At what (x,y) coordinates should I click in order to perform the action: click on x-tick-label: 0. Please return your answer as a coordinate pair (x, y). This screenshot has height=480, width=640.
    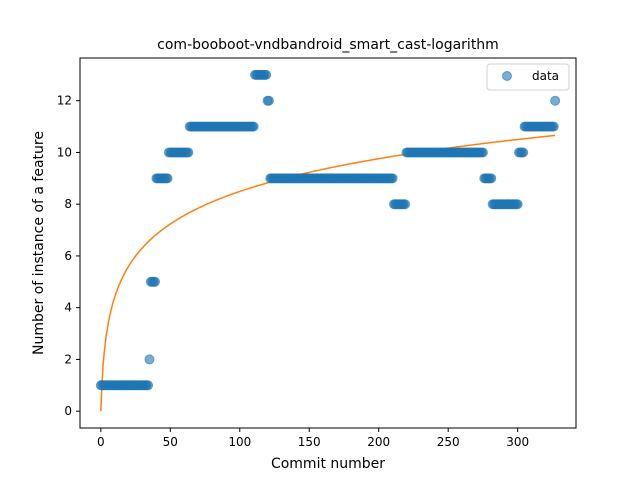
    Looking at the image, I should click on (101, 442).